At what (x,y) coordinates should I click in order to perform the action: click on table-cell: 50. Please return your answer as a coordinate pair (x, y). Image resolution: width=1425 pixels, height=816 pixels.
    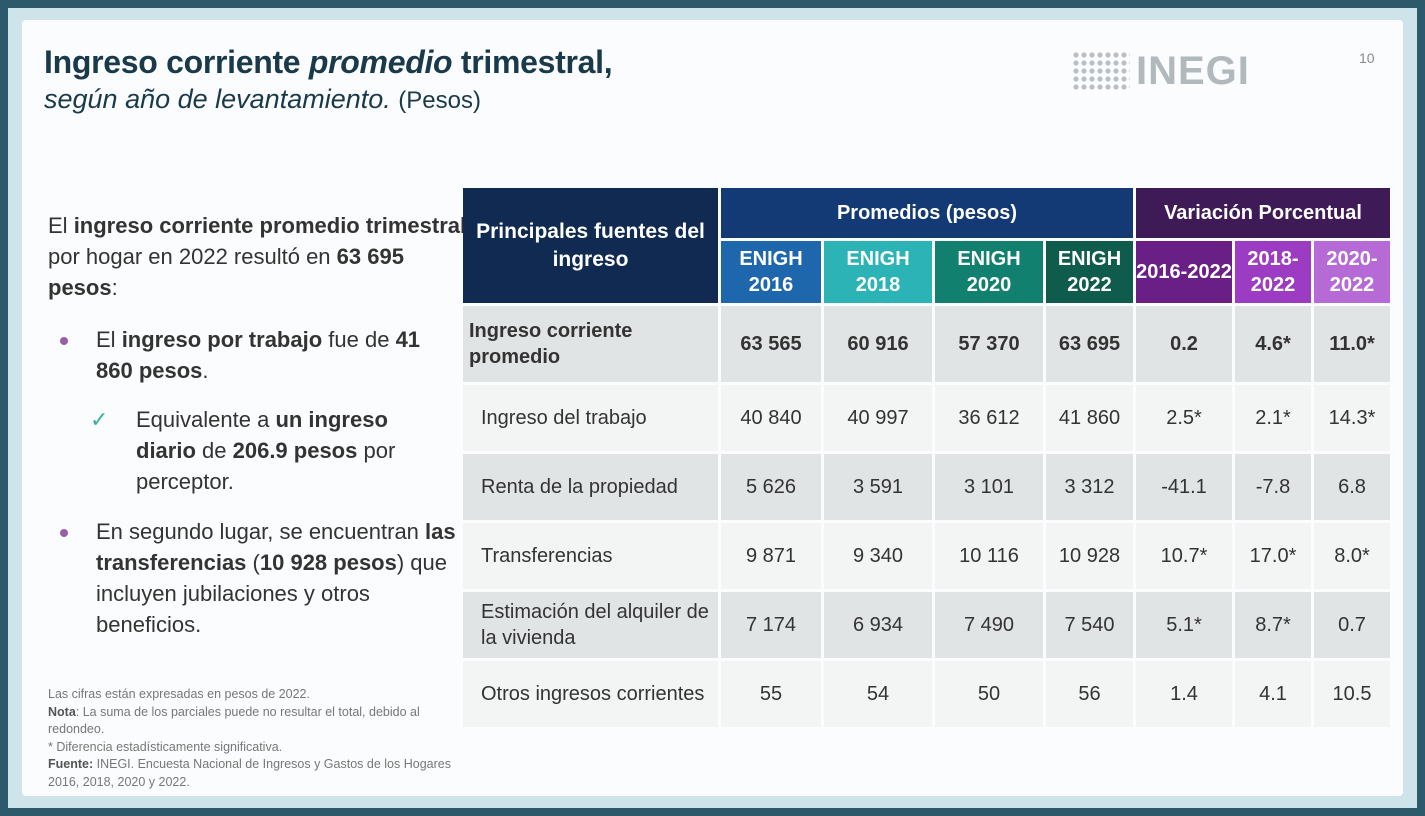
    Looking at the image, I should click on (989, 694).